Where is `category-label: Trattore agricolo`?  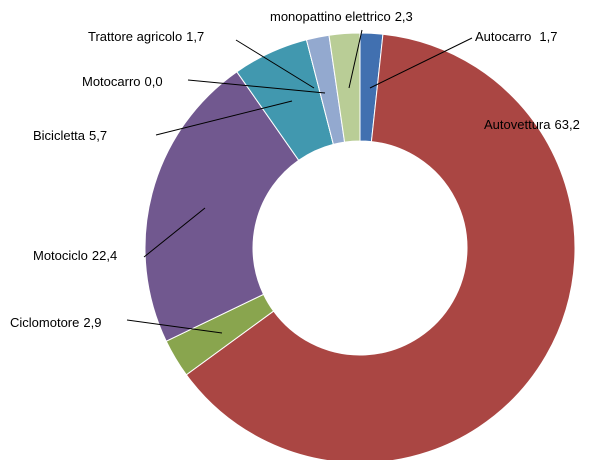 category-label: Trattore agricolo is located at coordinates (135, 36).